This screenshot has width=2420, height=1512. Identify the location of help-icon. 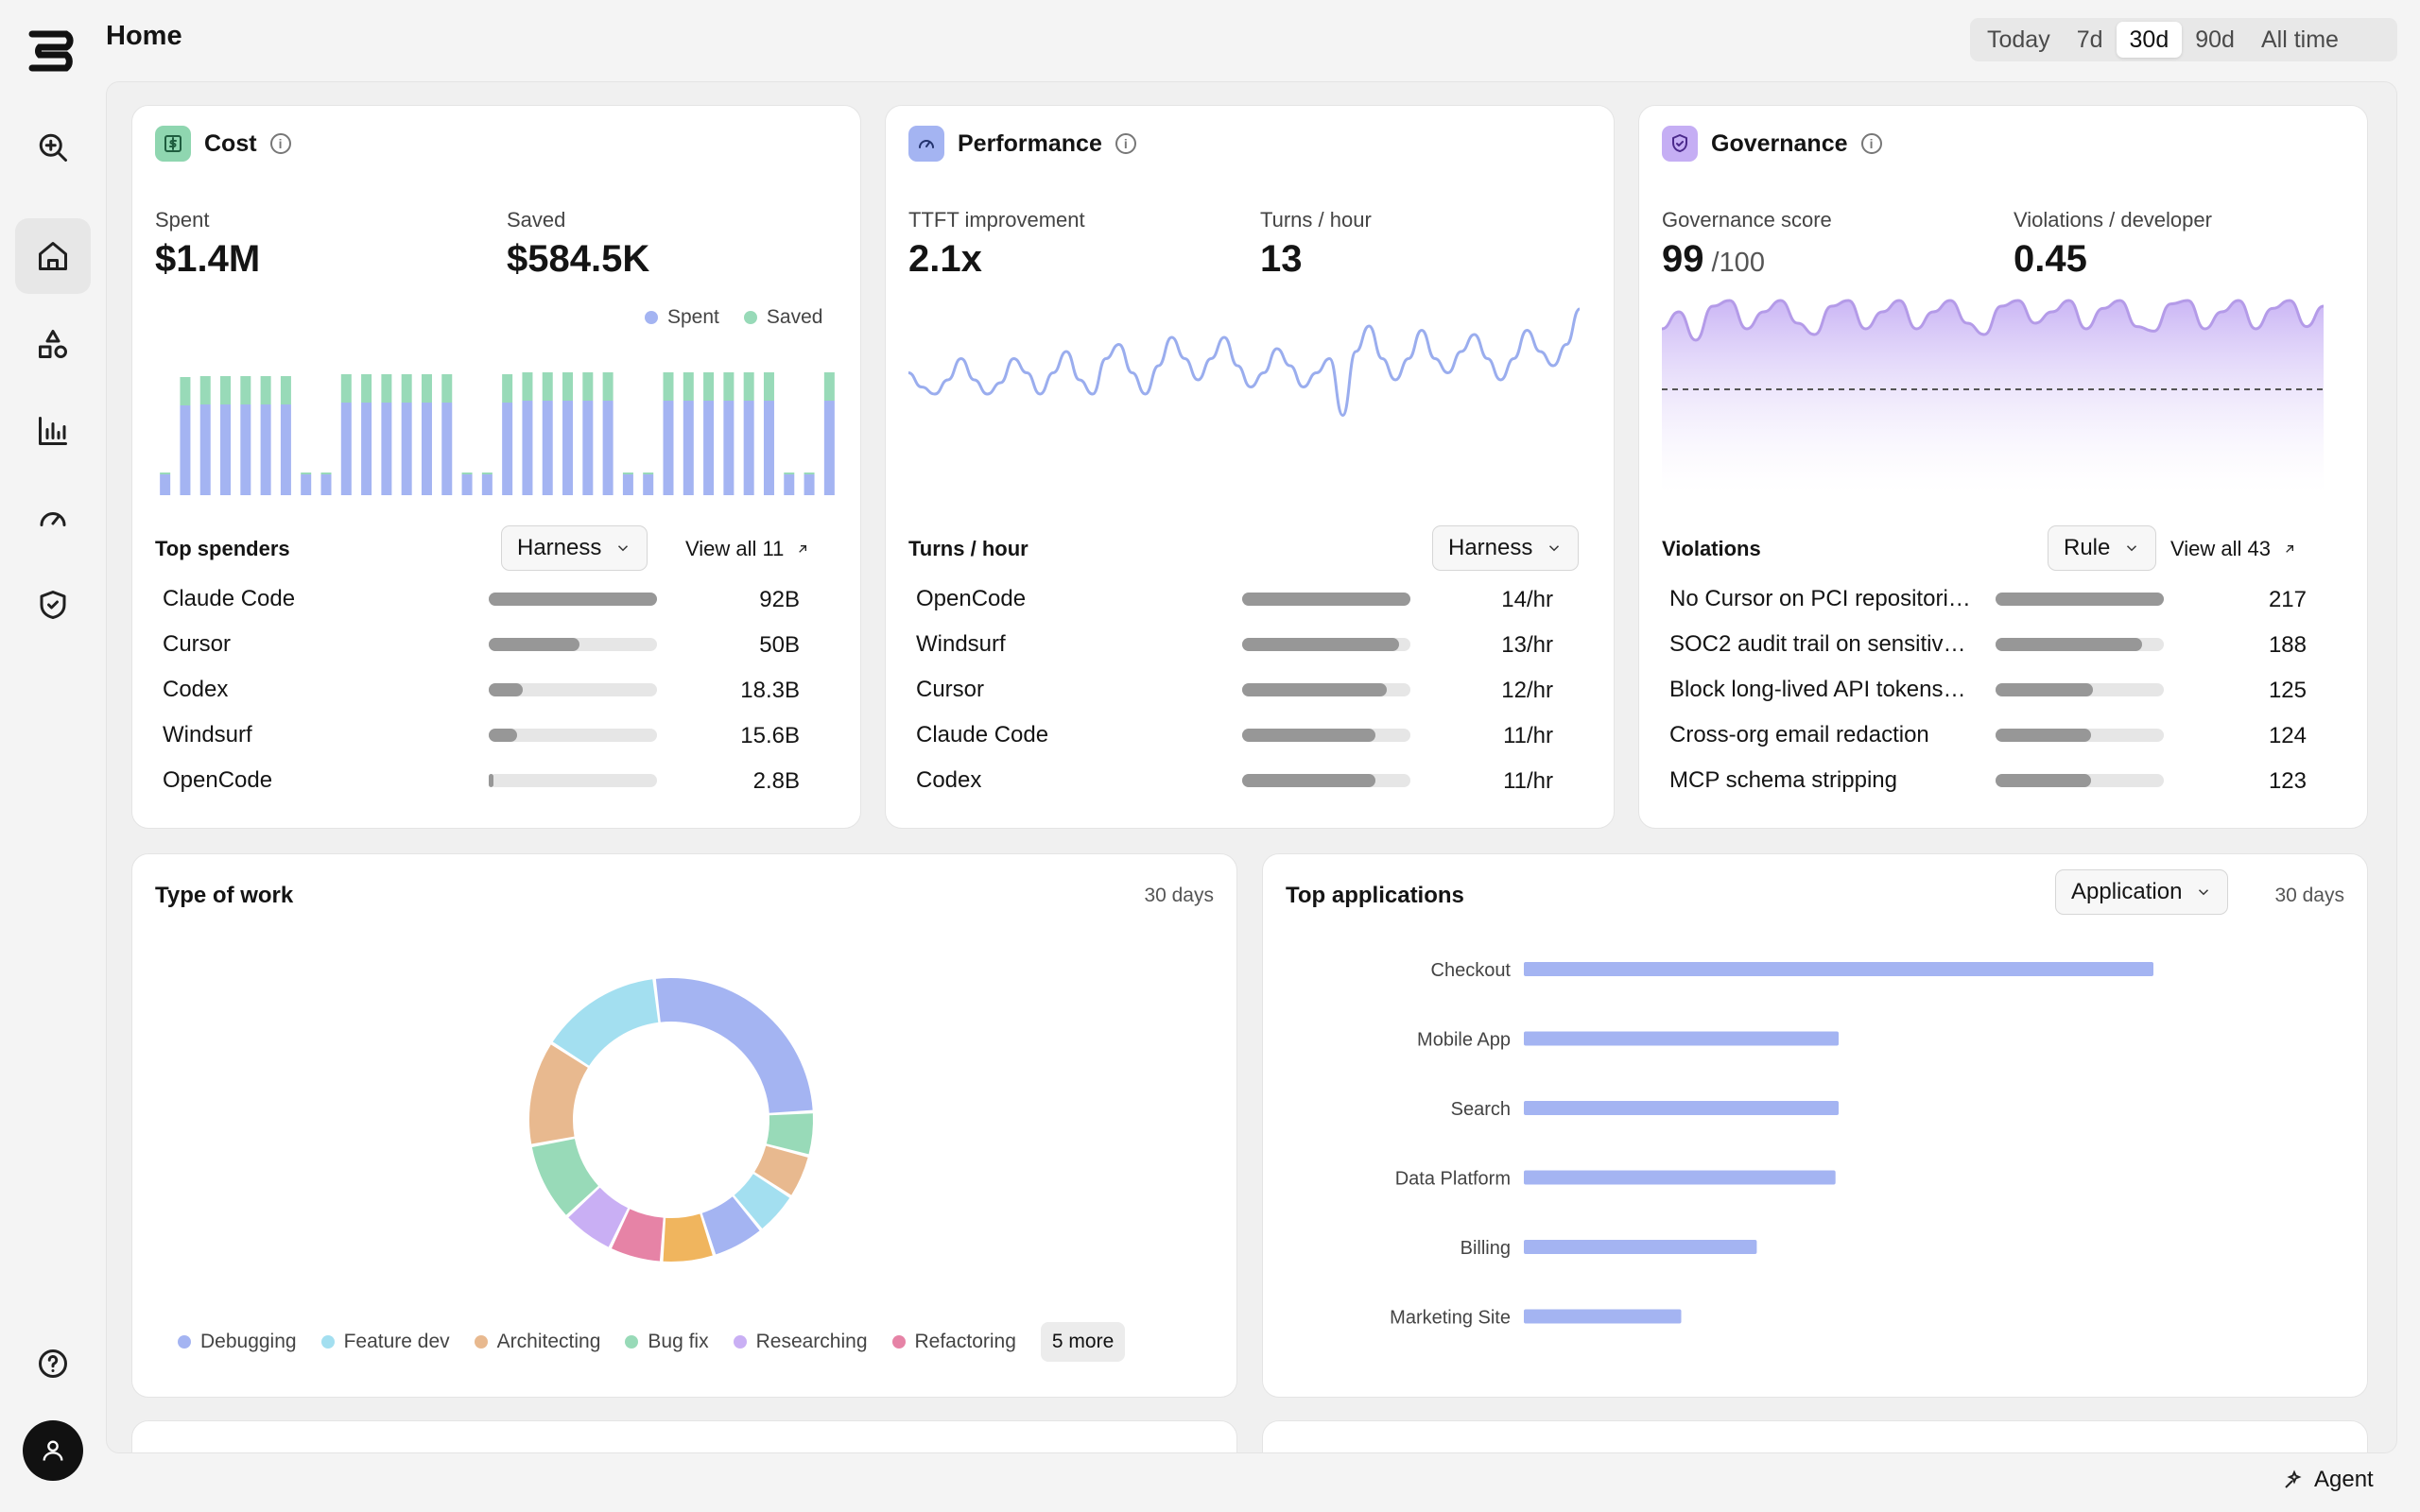
(53, 1363).